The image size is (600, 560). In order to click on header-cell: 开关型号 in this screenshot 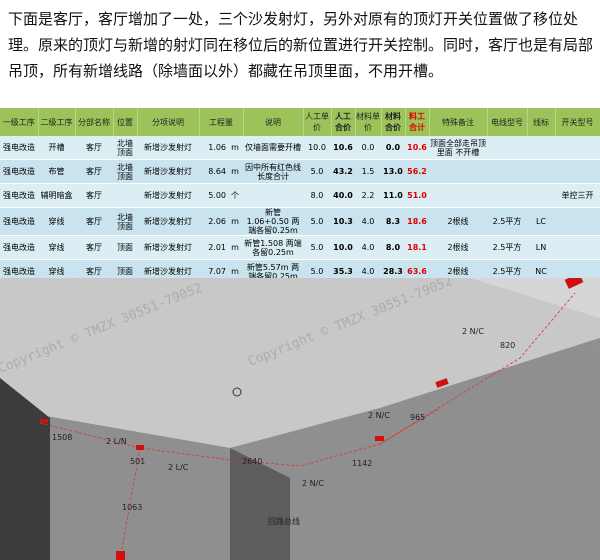, I will do `click(577, 122)`.